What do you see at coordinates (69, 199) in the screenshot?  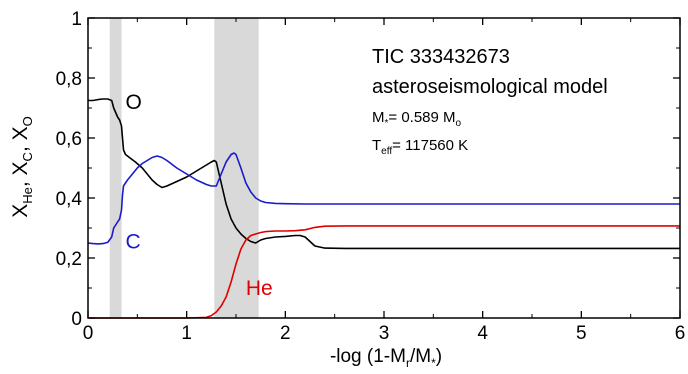 I see `y-tick-label-2: 0,4` at bounding box center [69, 199].